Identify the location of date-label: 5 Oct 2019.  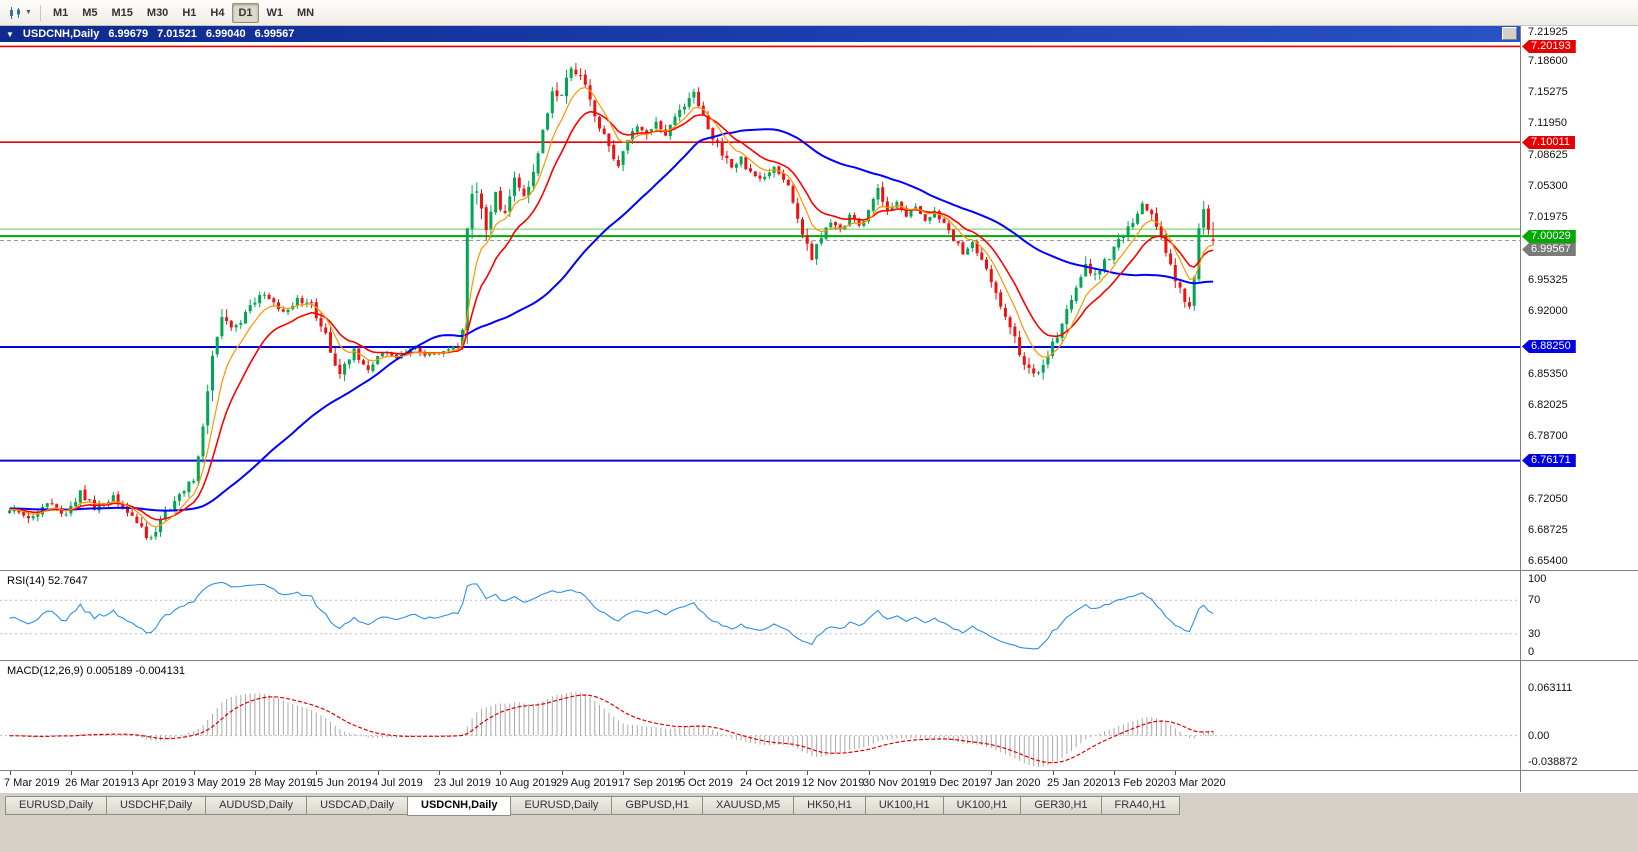
(706, 783).